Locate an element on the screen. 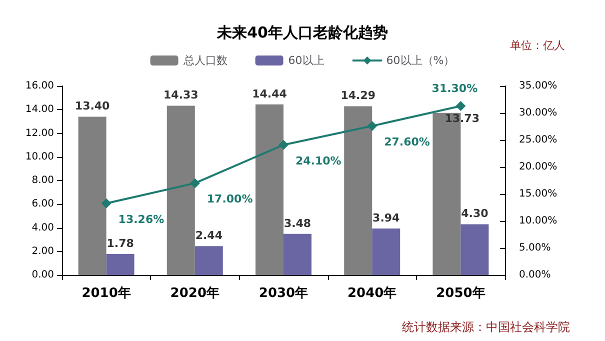  y-tick-label: 0.00 is located at coordinates (43, 275).